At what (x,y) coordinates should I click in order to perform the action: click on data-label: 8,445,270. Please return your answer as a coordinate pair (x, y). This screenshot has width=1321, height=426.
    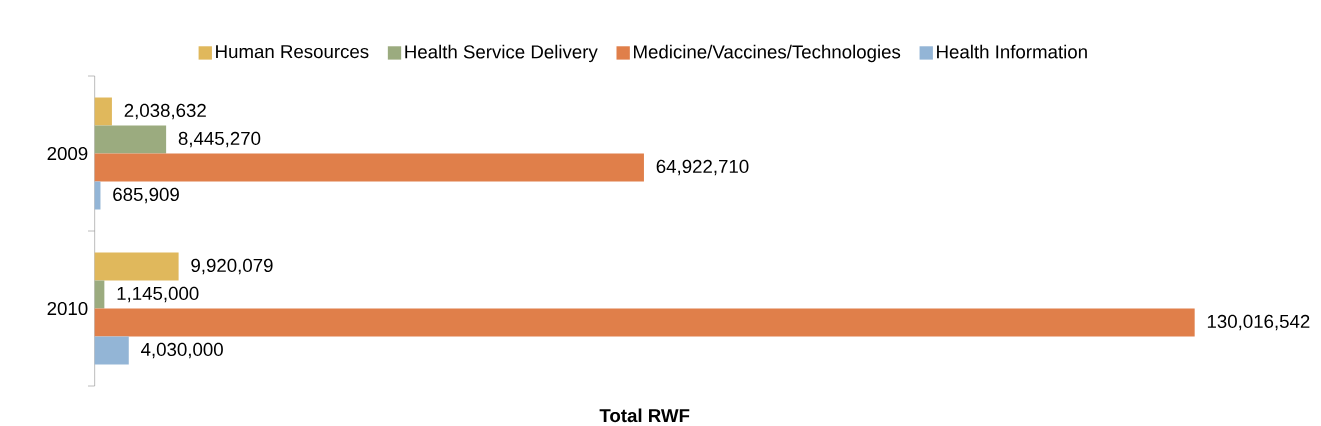
    Looking at the image, I should click on (219, 139).